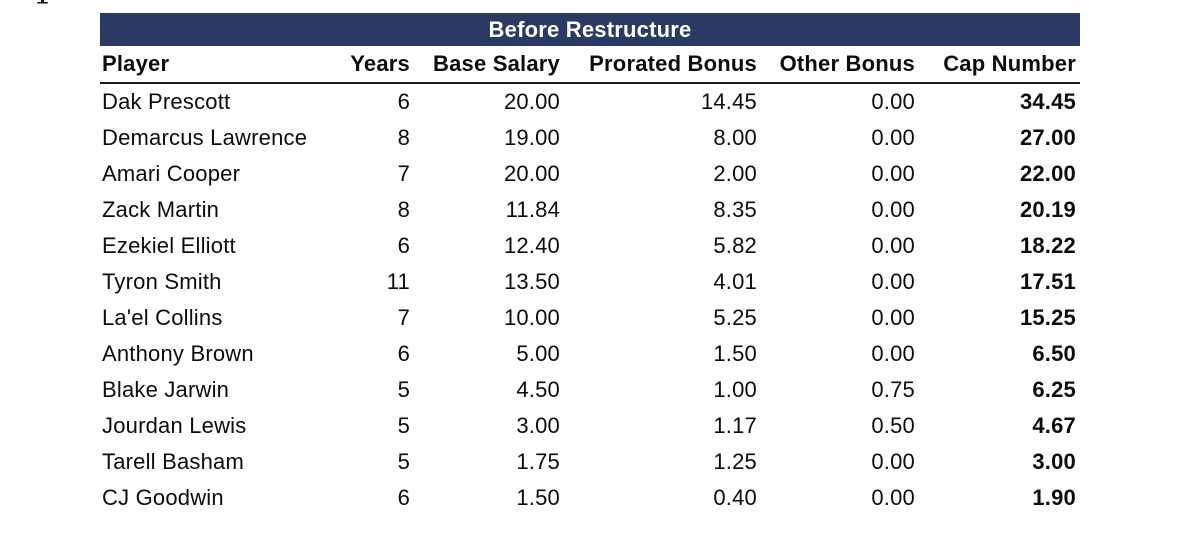  I want to click on prorated-bonus-cell: 8.00, so click(735, 137).